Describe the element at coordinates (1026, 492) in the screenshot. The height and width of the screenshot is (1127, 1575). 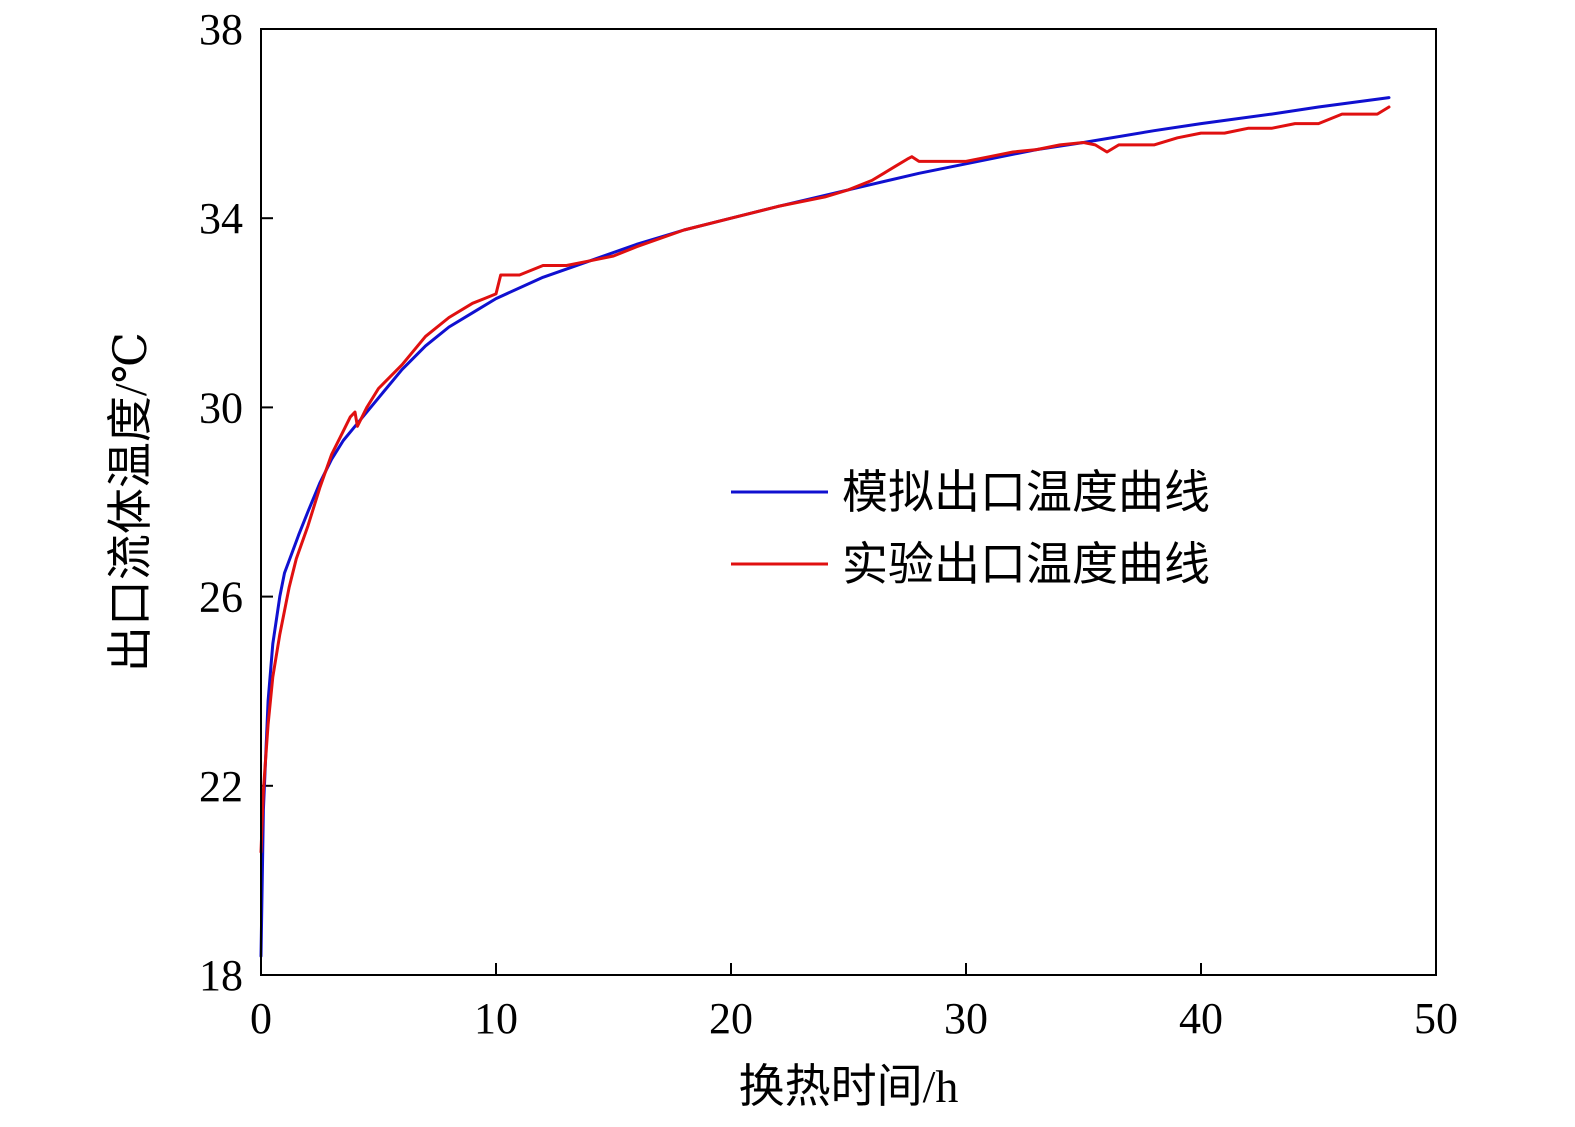
I see `legend-label-0: 模拟出口温度曲线` at that location.